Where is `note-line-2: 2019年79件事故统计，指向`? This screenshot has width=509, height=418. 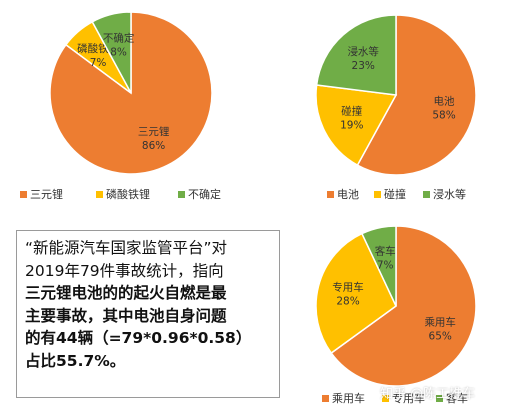
note-line-2: 2019年79件事故统计，指向 is located at coordinates (124, 270).